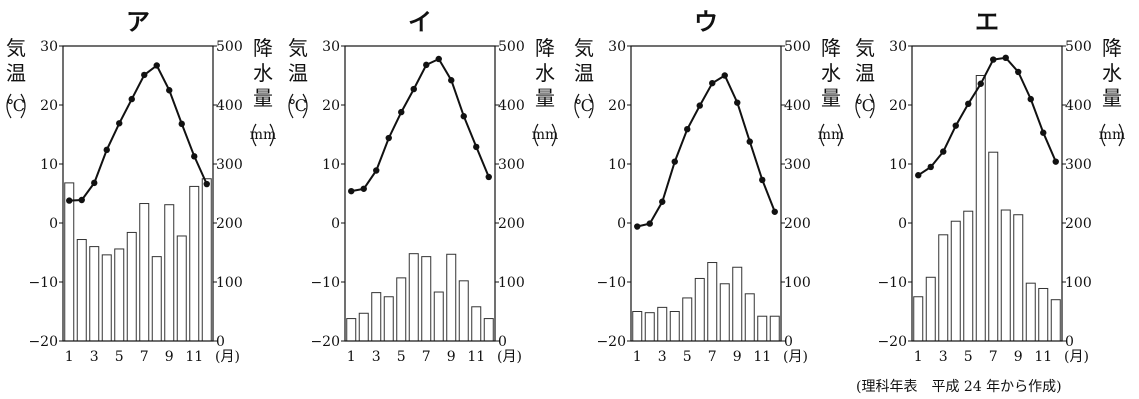 The image size is (1139, 399). I want to click on precip-unit-paren-left, so click(822, 135).